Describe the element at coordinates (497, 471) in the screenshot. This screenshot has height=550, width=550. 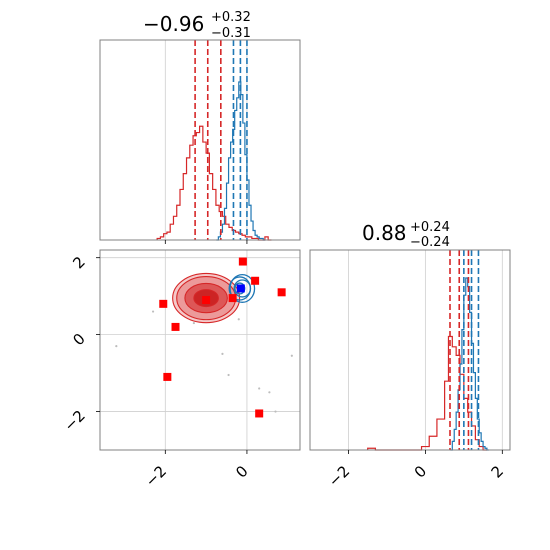
I see `tick-label-br-x: 2` at that location.